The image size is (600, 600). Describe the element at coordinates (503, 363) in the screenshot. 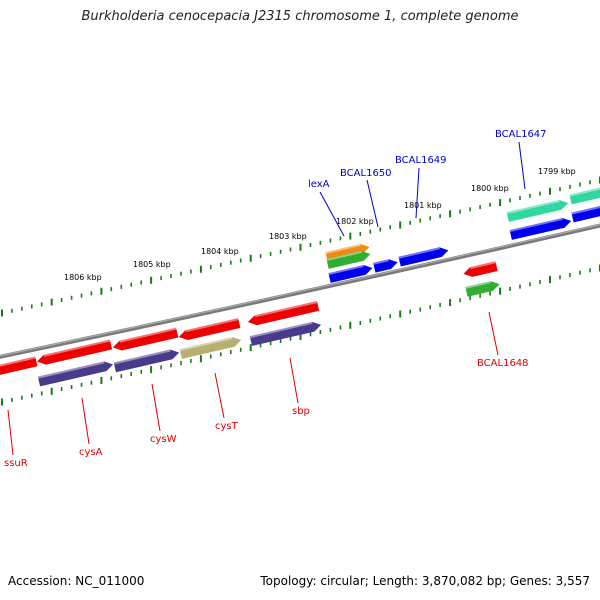

I see `gene-label-BCAL1648: BCAL1648` at that location.